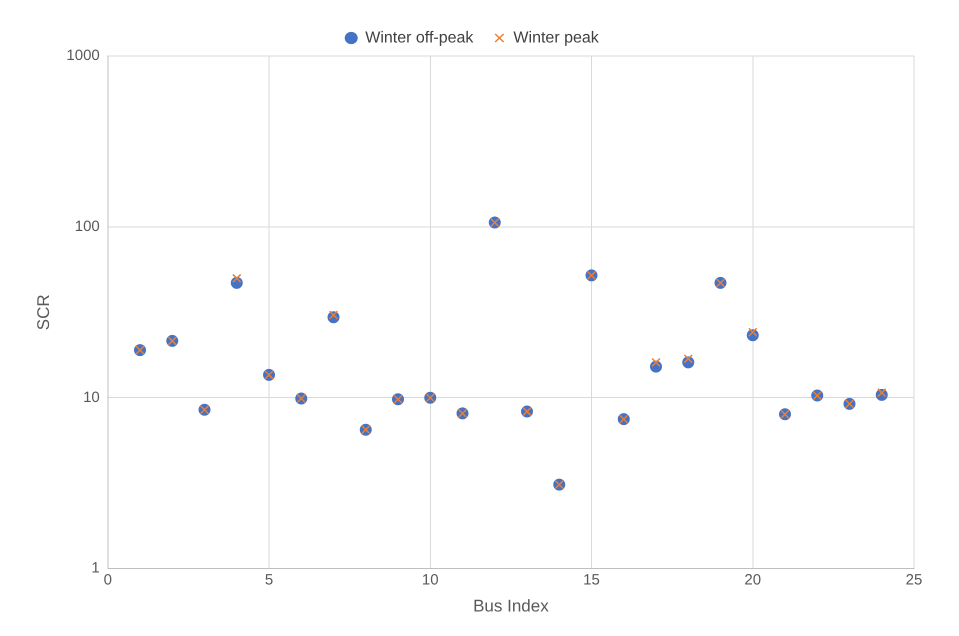 This screenshot has width=959, height=636. I want to click on legend-label: Winter off-peak, so click(419, 37).